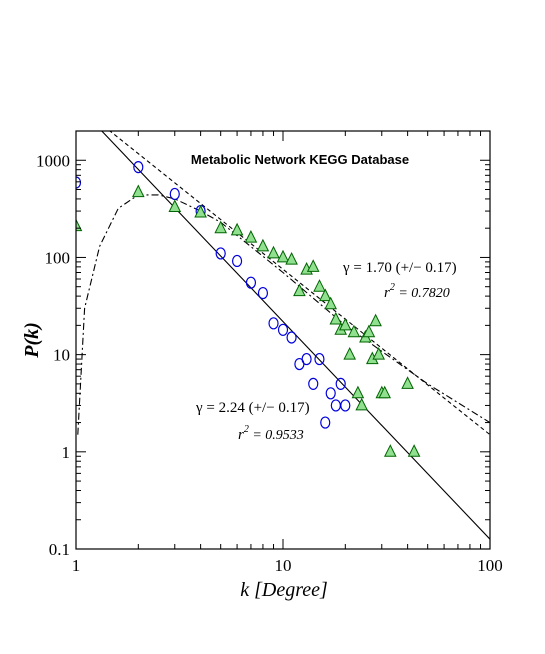  I want to click on chart-title: Metabolic Network KEGG Database, so click(300, 159).